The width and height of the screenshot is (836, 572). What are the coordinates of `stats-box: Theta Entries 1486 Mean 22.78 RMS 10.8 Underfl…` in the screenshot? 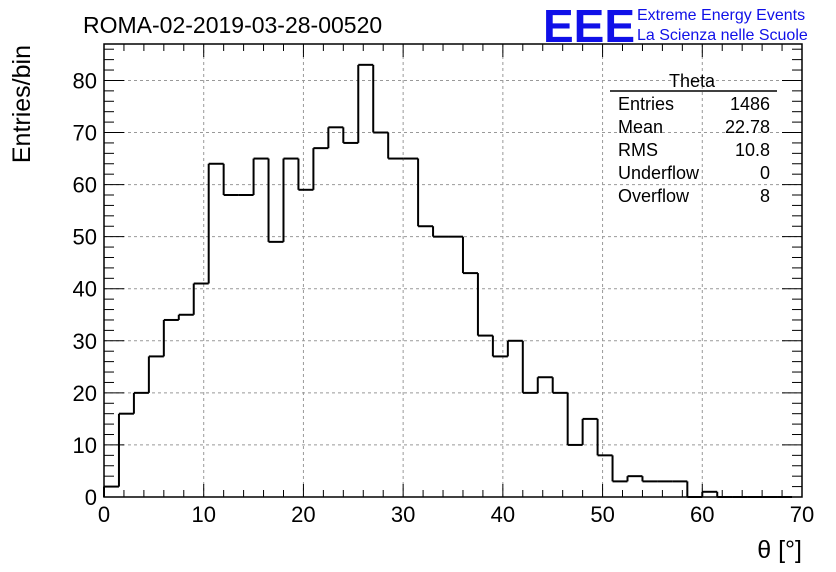 It's located at (693, 138).